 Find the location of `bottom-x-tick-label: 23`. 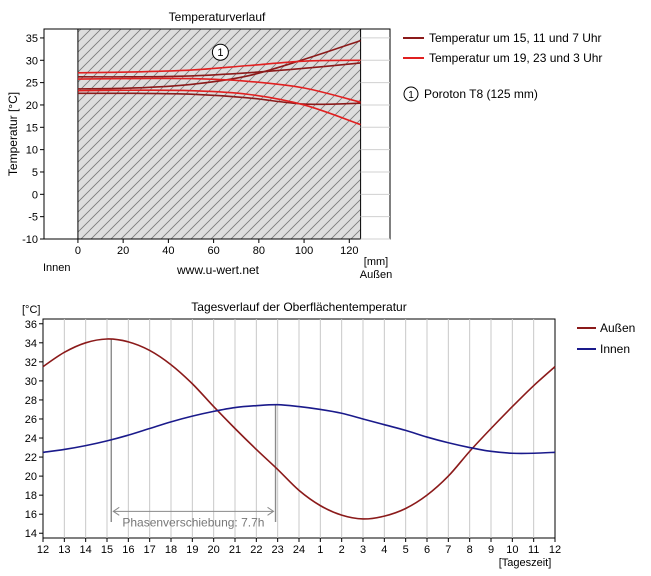

bottom-x-tick-label: 23 is located at coordinates (278, 550).